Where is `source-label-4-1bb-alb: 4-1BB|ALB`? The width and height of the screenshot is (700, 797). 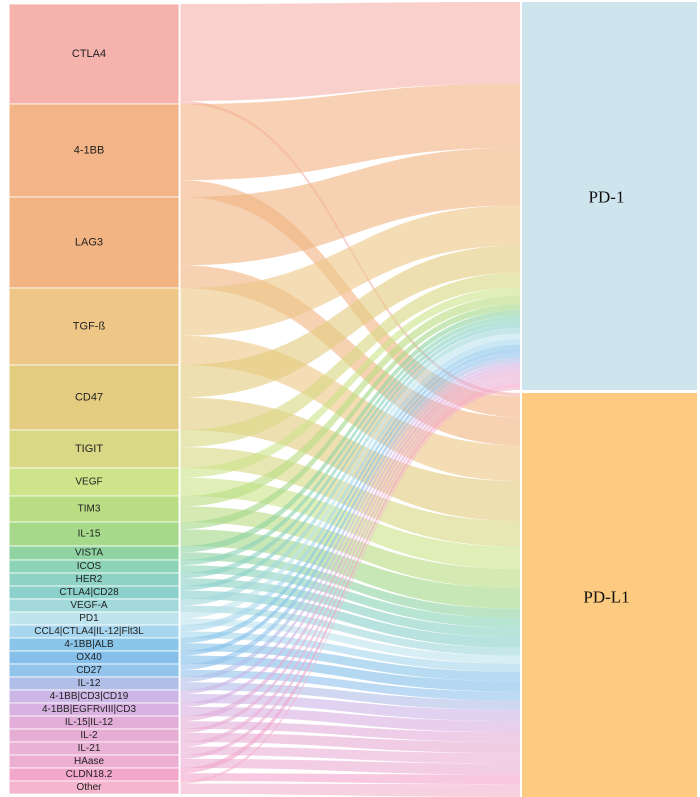
source-label-4-1bb-alb: 4-1BB|ALB is located at coordinates (89, 644).